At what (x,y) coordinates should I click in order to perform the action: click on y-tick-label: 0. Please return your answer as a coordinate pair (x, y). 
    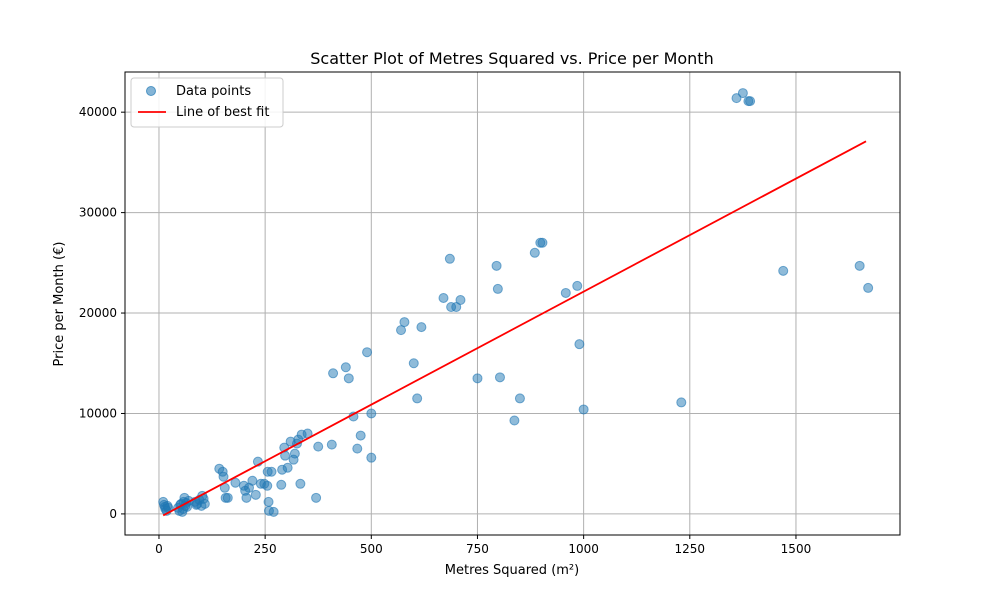
    Looking at the image, I should click on (113, 514).